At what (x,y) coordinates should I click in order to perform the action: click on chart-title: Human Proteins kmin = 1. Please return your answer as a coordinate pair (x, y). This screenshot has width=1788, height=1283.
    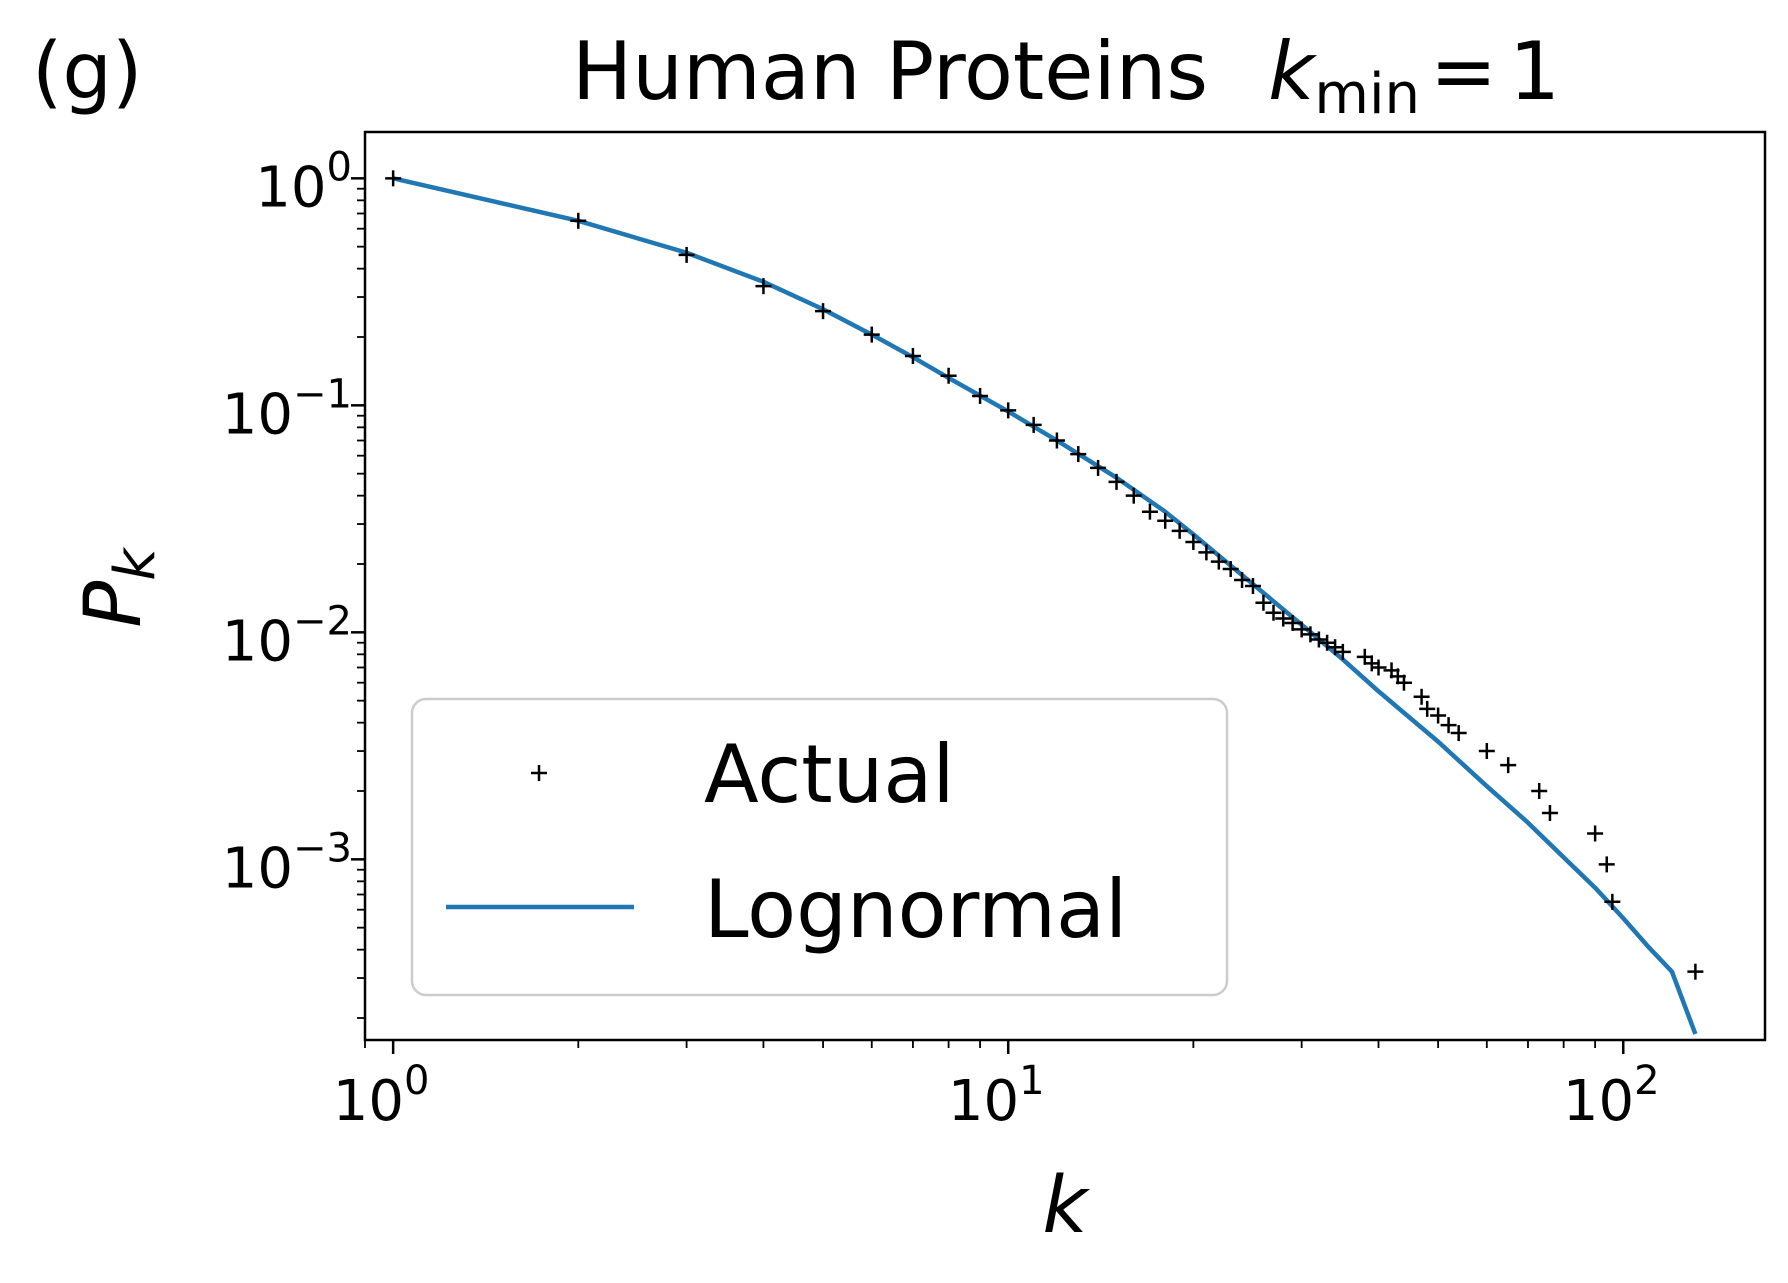
    Looking at the image, I should click on (1066, 76).